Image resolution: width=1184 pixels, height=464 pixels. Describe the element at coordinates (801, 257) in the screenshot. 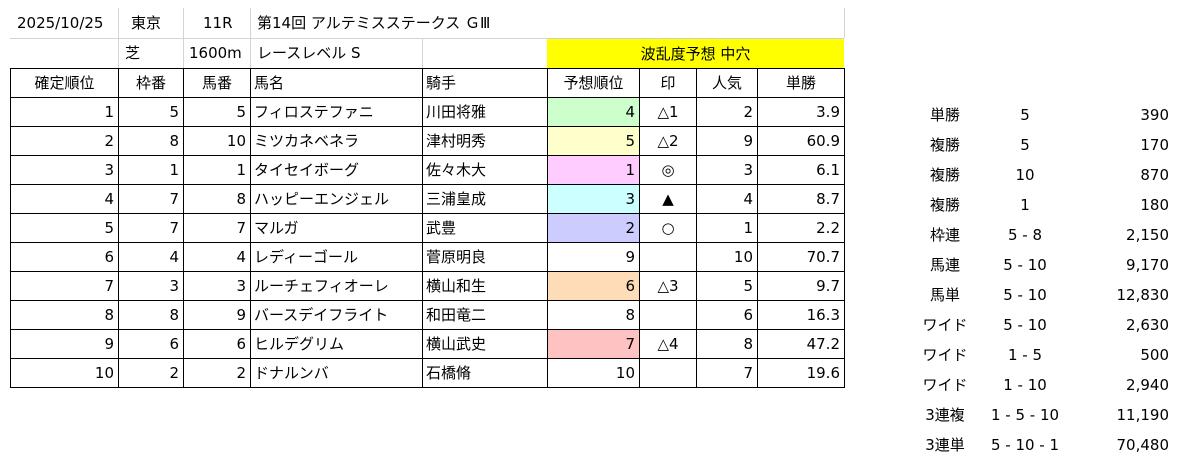

I see `row-odds: 70.7` at that location.